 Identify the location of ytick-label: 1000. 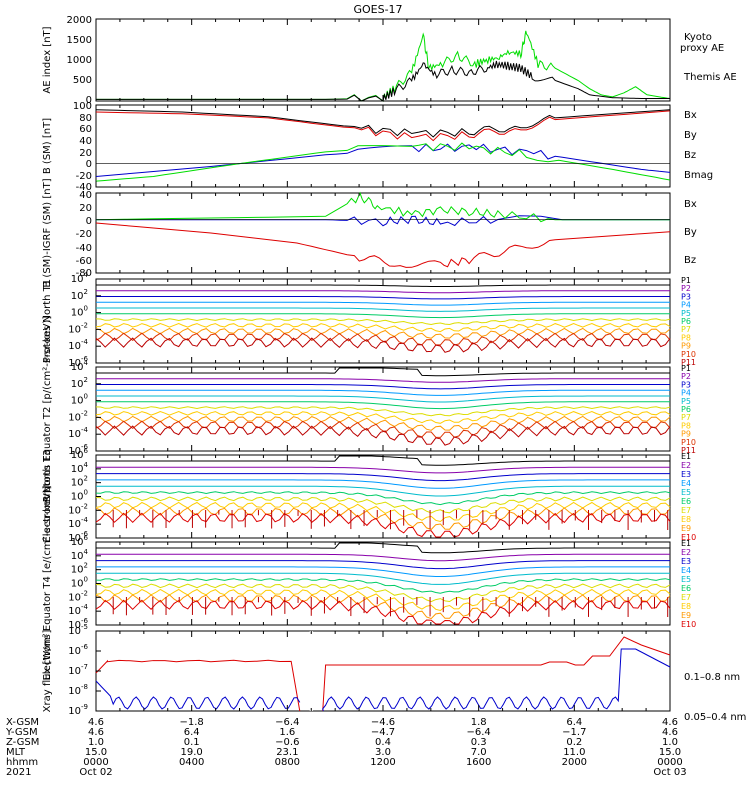
(79, 60).